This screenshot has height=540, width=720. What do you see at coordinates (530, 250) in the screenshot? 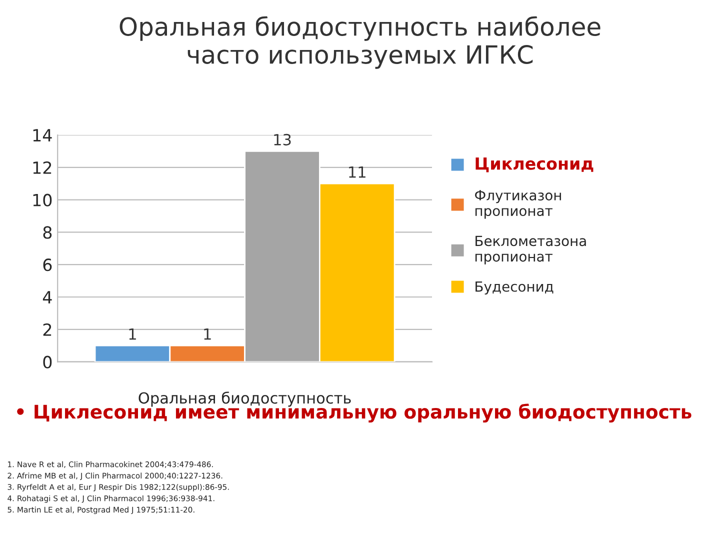
I see `legend-label: Беклометазона пропионат` at bounding box center [530, 250].